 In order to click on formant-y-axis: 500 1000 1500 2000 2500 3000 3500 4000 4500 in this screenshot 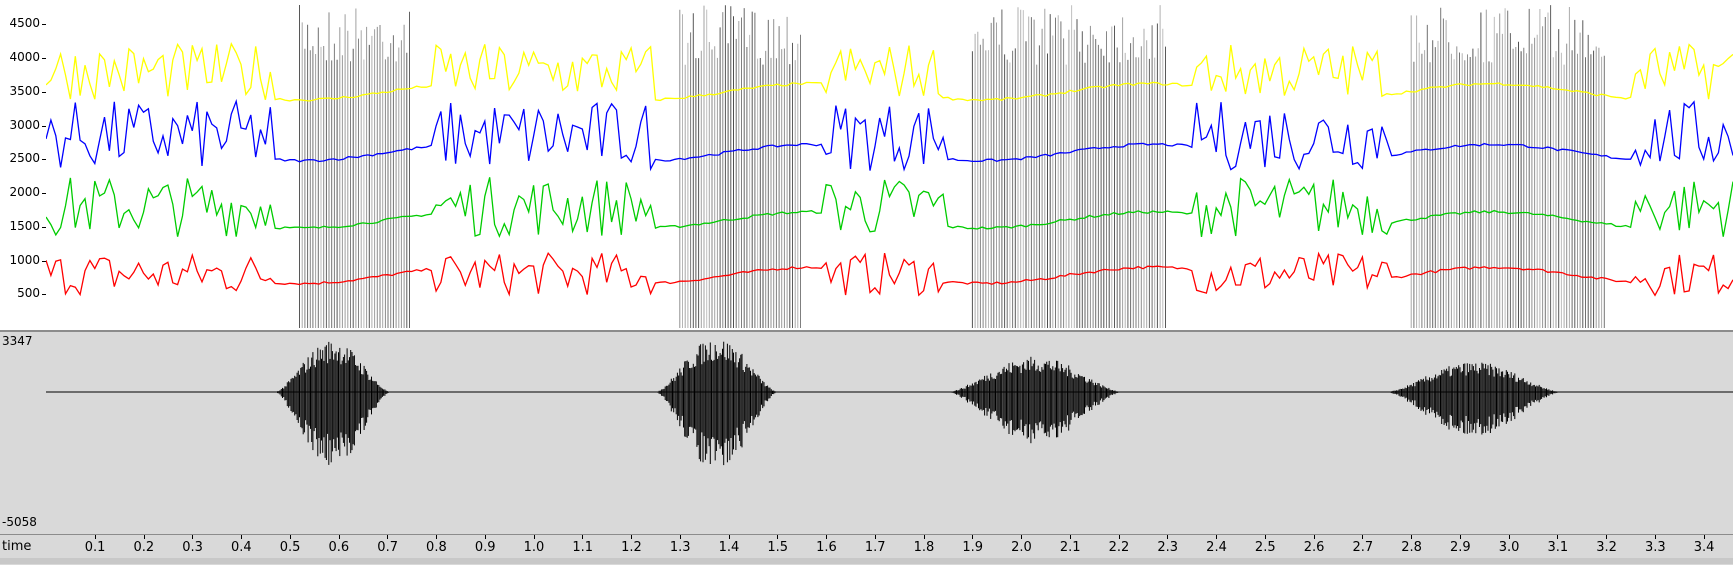, I will do `click(23, 165)`.